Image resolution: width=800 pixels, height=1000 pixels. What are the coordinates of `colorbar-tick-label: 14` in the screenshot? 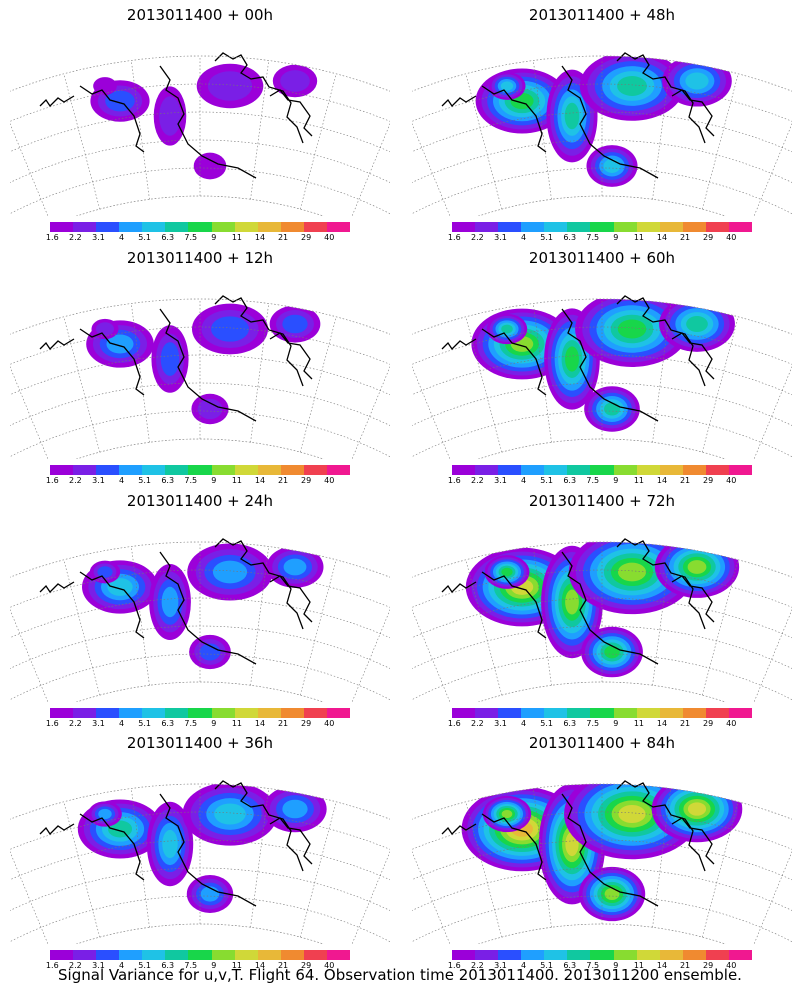 It's located at (260, 480).